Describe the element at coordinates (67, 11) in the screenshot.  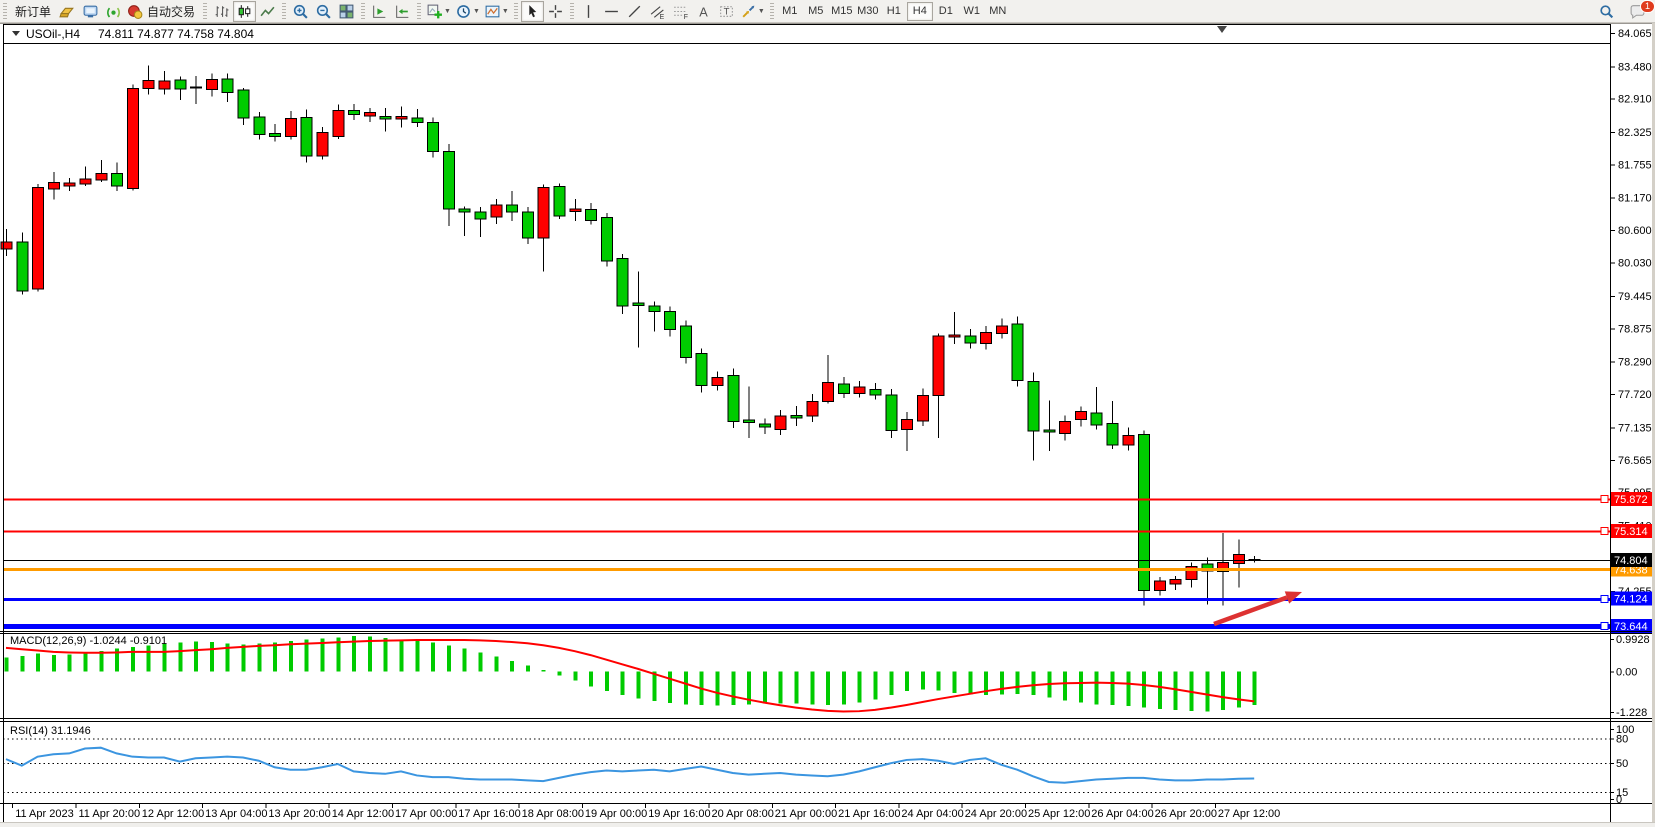
I see `gold-ingot-icon-button` at that location.